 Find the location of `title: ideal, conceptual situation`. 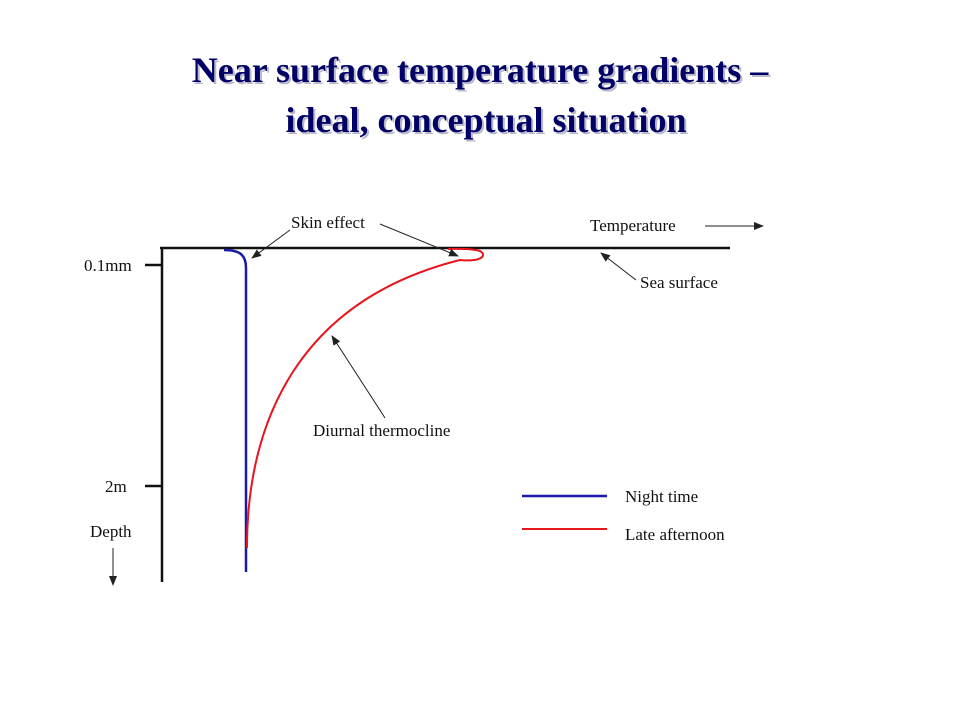

title: ideal, conceptual situation is located at coordinates (485, 120).